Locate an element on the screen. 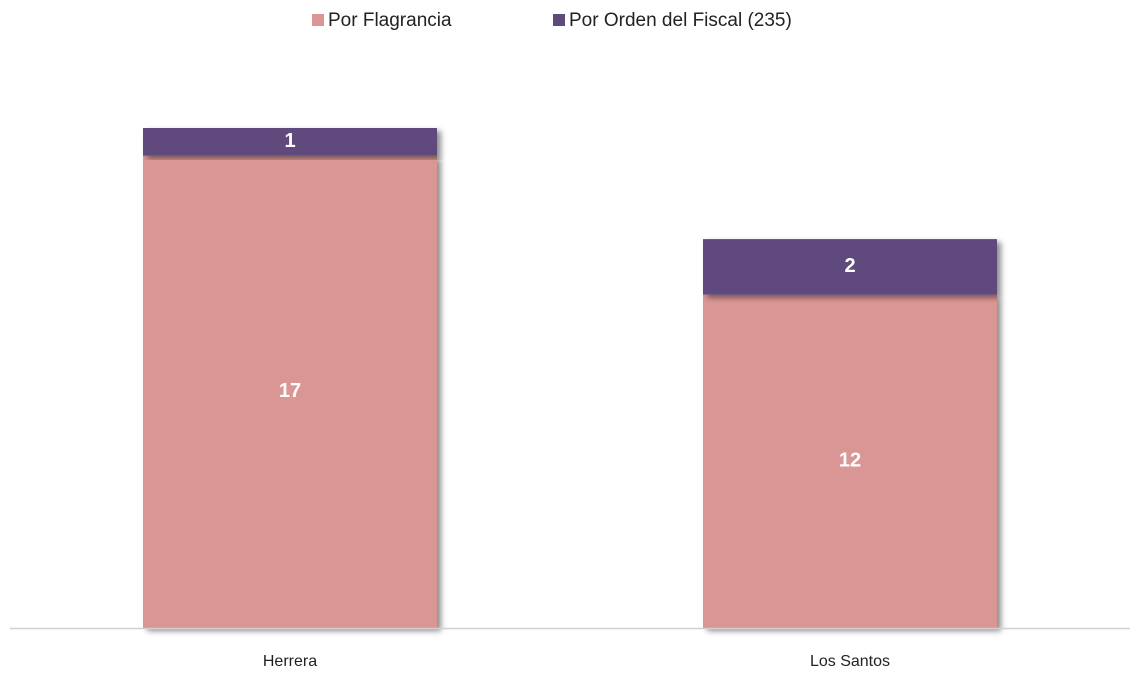 This screenshot has height=678, width=1130. x-tick-label: Herrera is located at coordinates (290, 661).